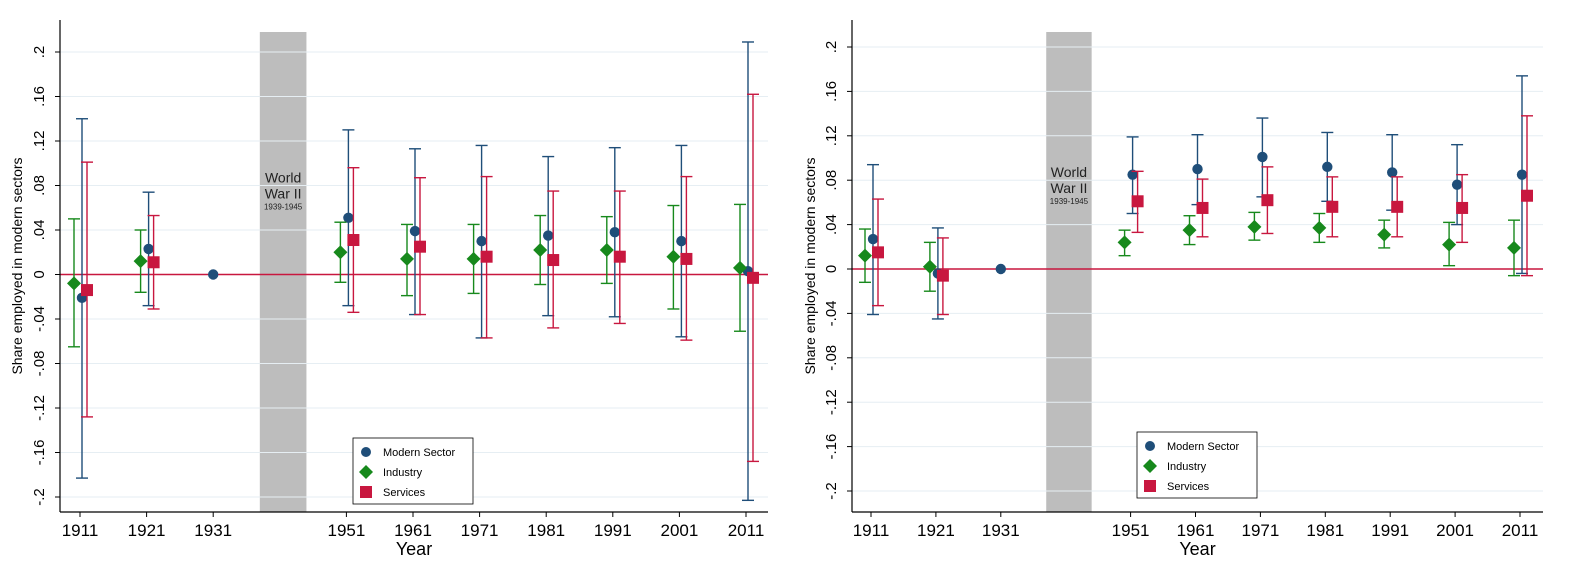 The width and height of the screenshot is (1587, 579). Describe the element at coordinates (1001, 530) in the screenshot. I see `x-tick-label: 1931` at that location.